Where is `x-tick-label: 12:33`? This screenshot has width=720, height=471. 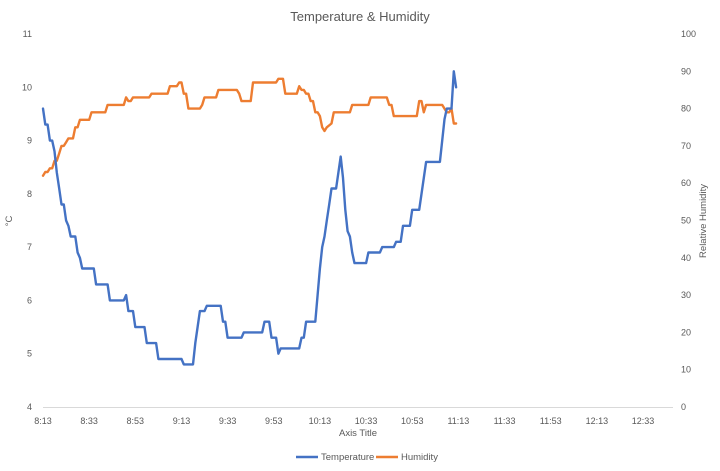 x-tick-label: 12:33 is located at coordinates (643, 421).